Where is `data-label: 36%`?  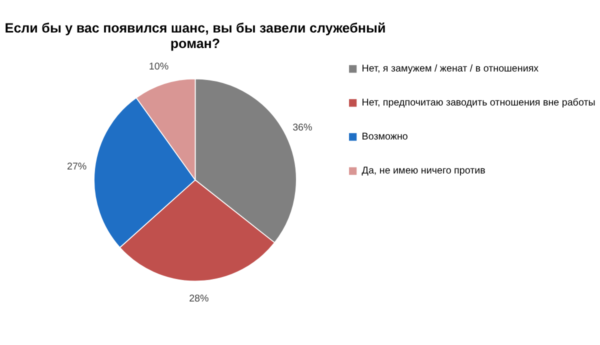
data-label: 36% is located at coordinates (302, 128).